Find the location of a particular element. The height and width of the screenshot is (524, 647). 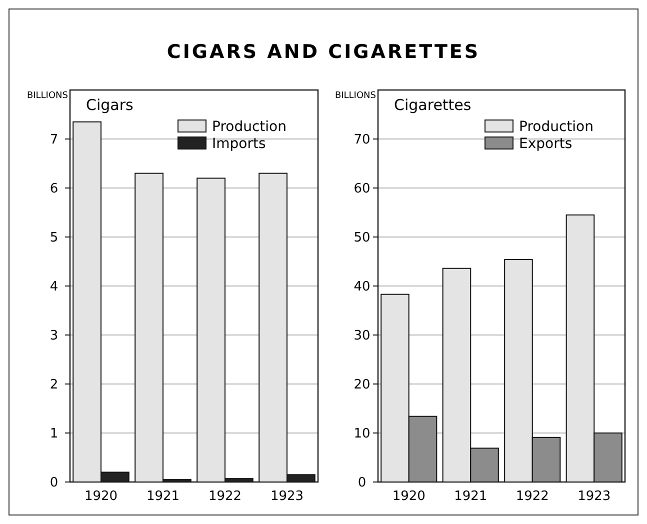

y-tick-label: 3 is located at coordinates (54, 336).